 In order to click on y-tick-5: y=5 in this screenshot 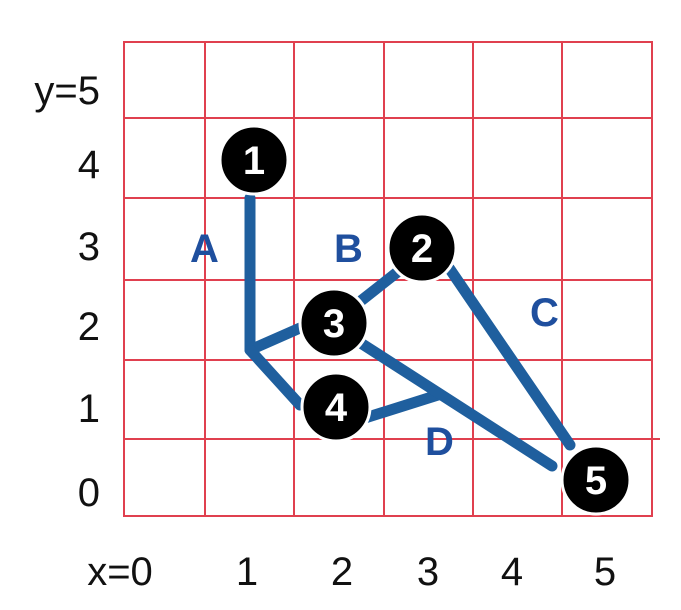, I will do `click(67, 91)`.